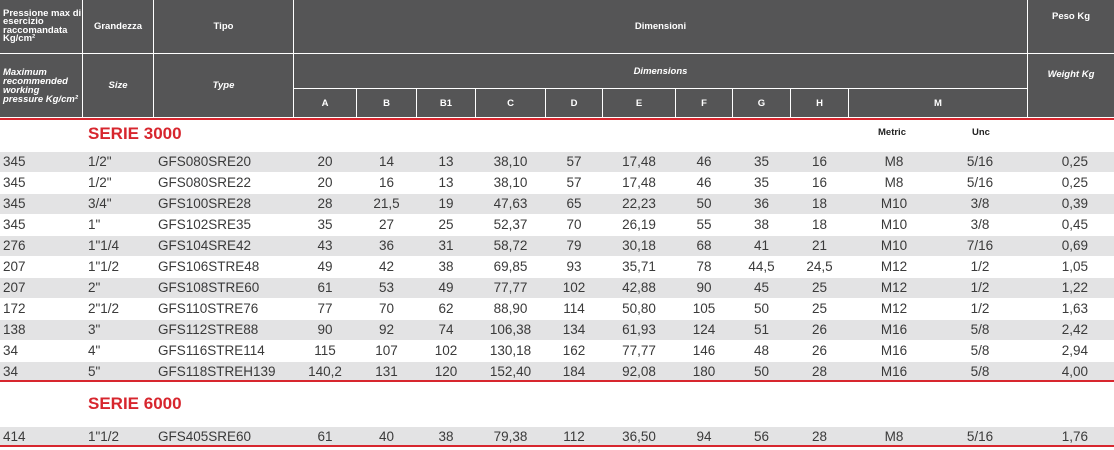 The height and width of the screenshot is (450, 1114). Describe the element at coordinates (704, 266) in the screenshot. I see `cell-f: 78` at that location.